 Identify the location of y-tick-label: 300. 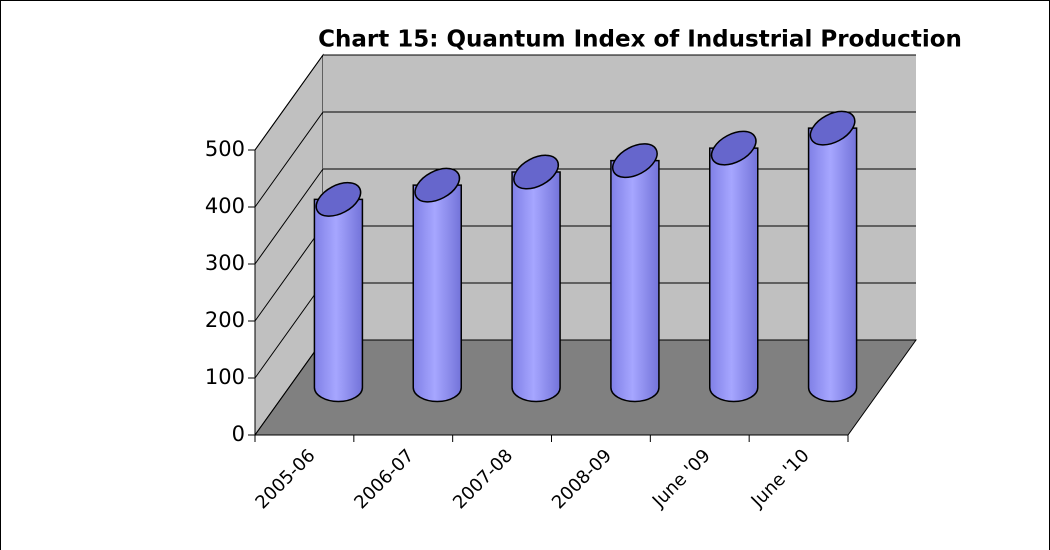
(225, 263).